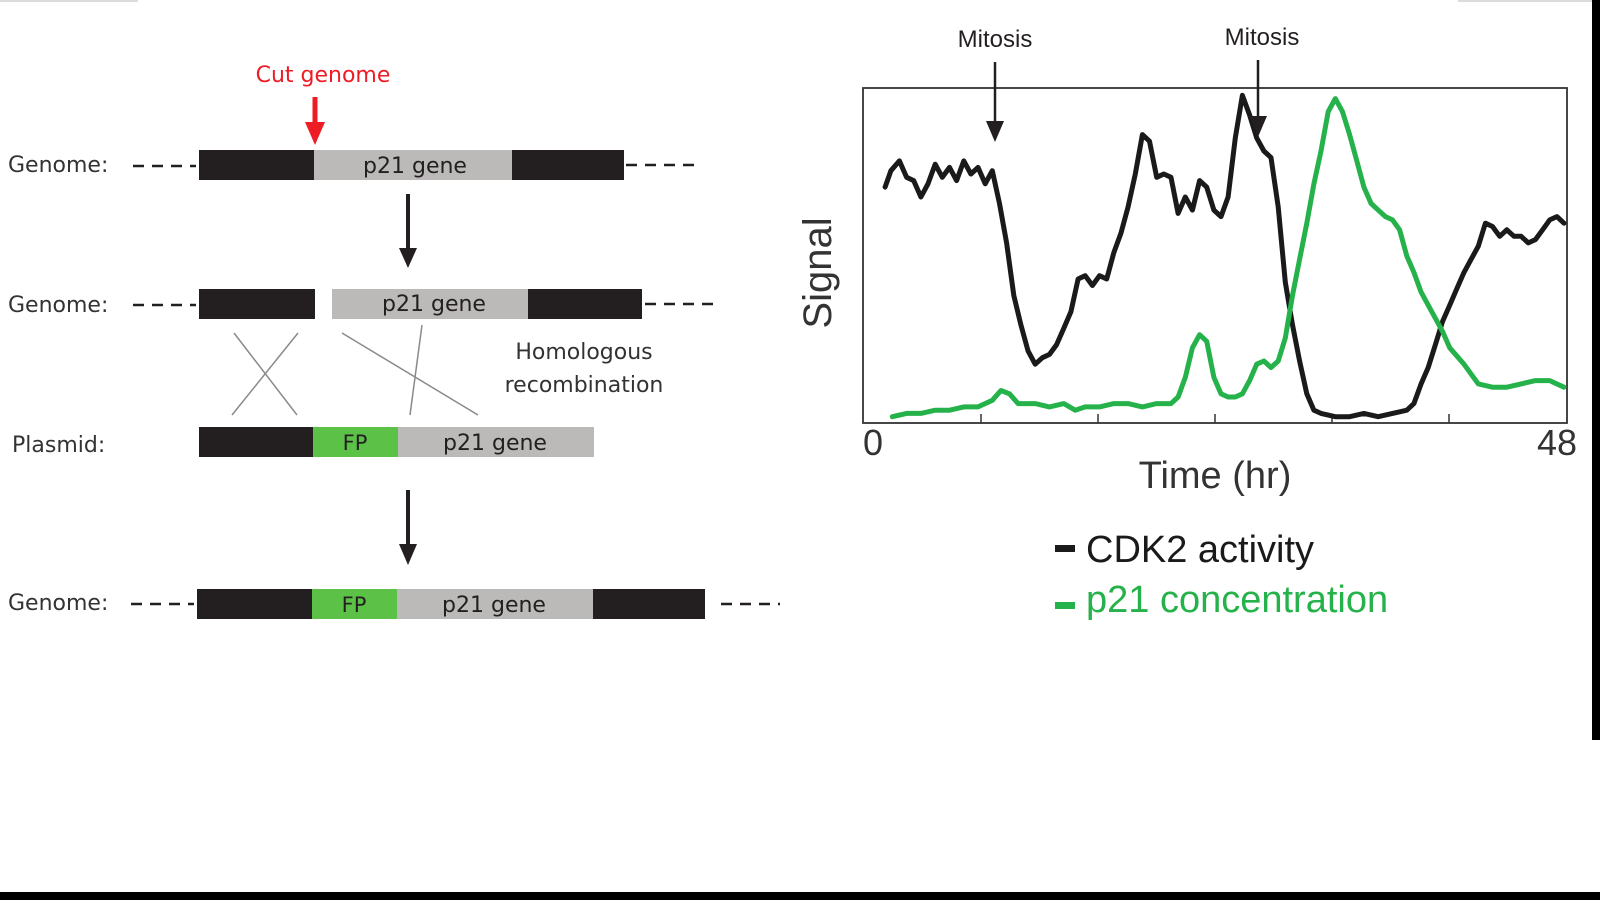  Describe the element at coordinates (800, 896) in the screenshot. I see `bottom-edge-bar` at that location.